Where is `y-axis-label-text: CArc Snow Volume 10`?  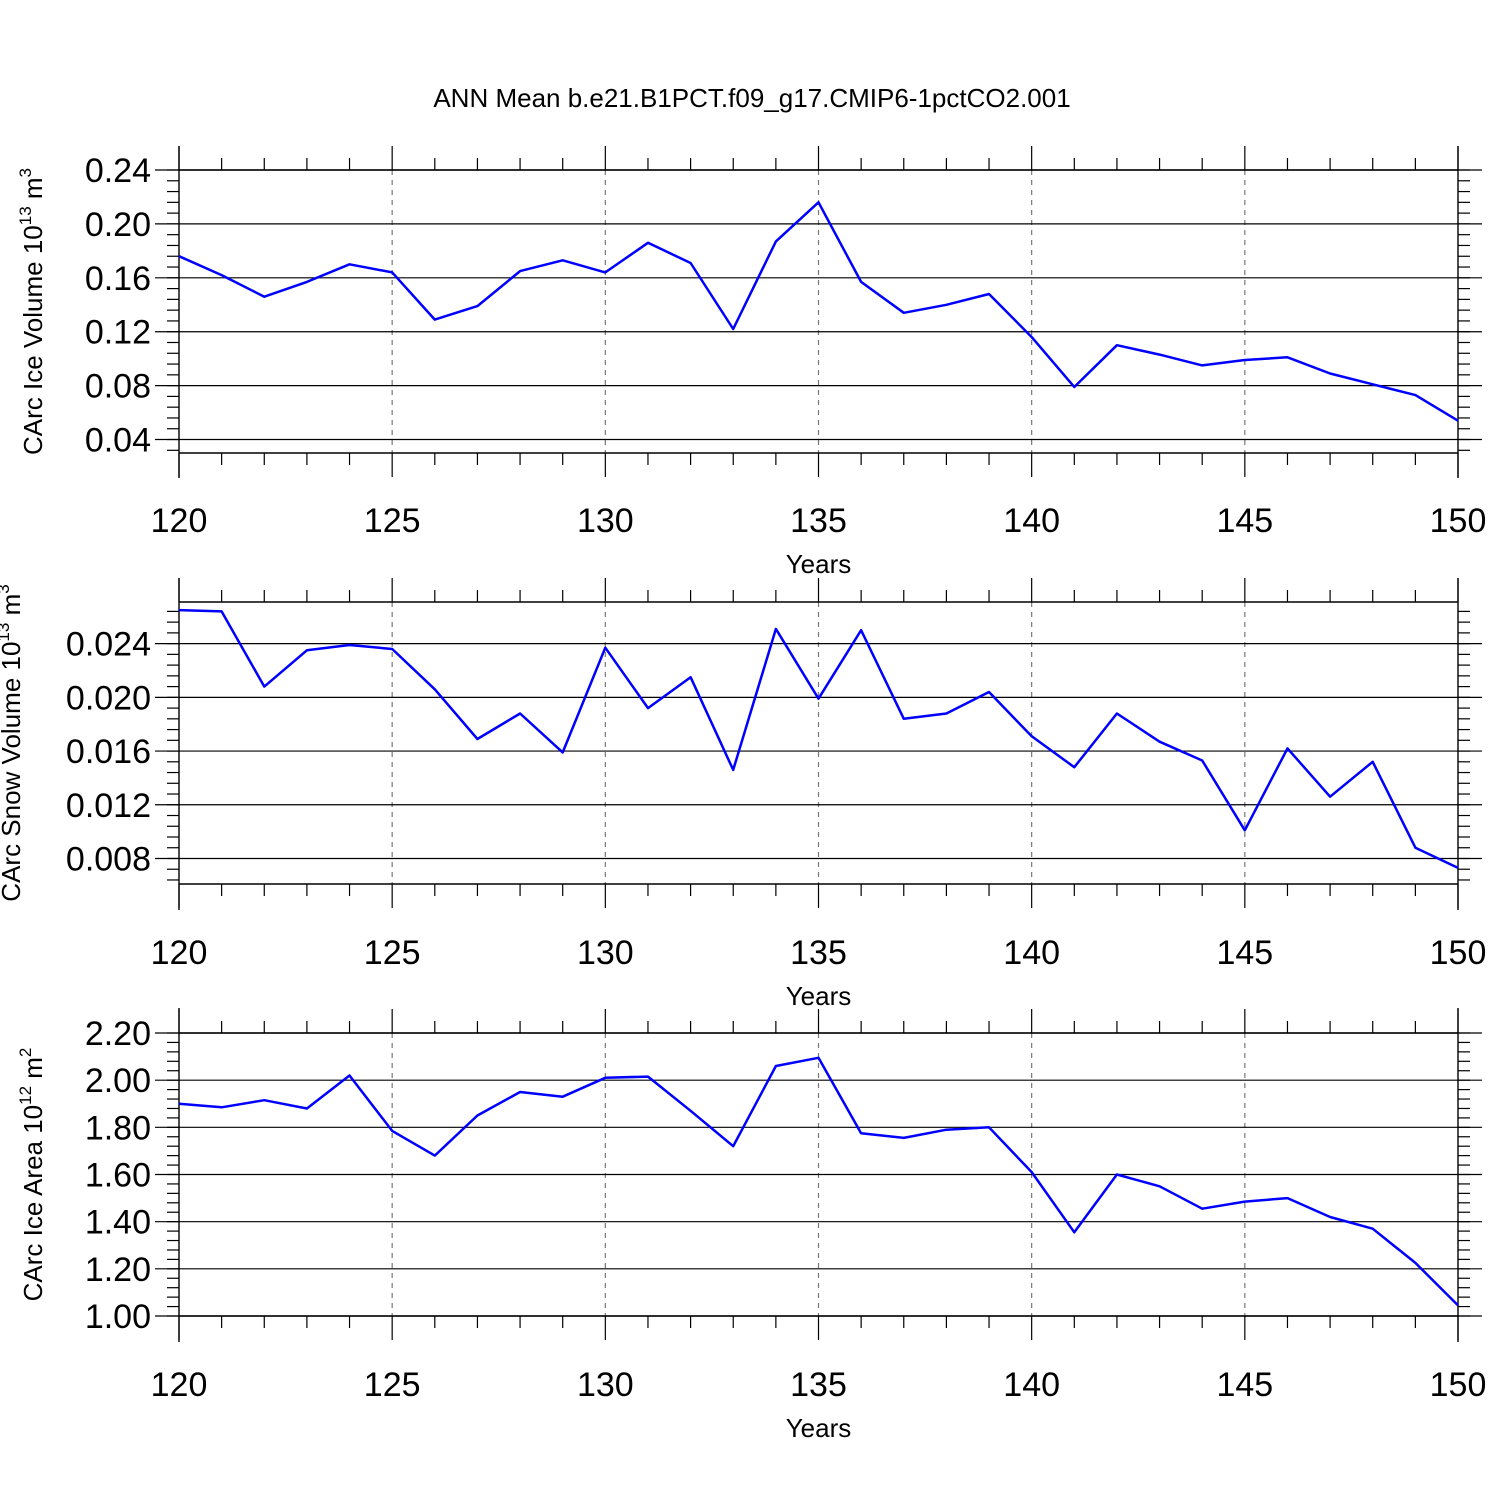 y-axis-label-text: CArc Snow Volume 10 is located at coordinates (13, 772).